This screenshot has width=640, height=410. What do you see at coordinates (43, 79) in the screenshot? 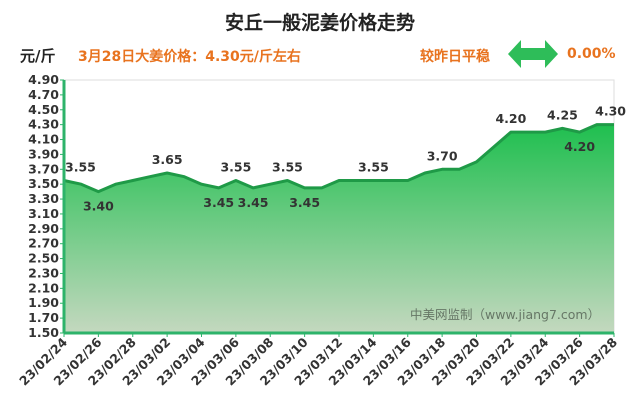
I see `y-tick-label: 4.90` at bounding box center [43, 79].